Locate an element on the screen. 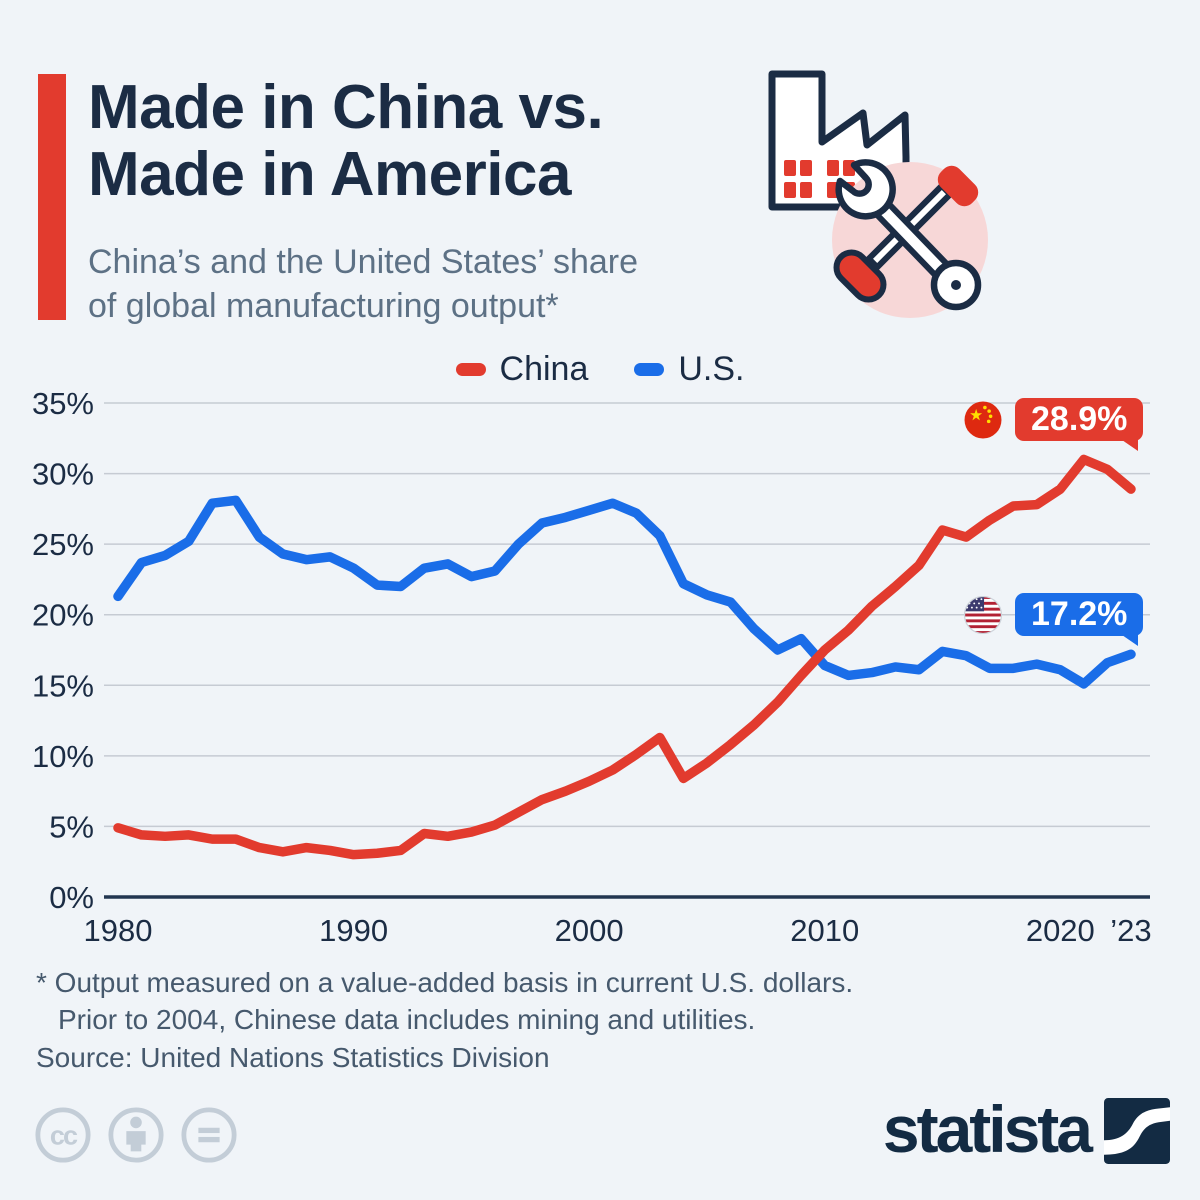 The image size is (1200, 1200). y-tick-label: 20% is located at coordinates (63, 615).